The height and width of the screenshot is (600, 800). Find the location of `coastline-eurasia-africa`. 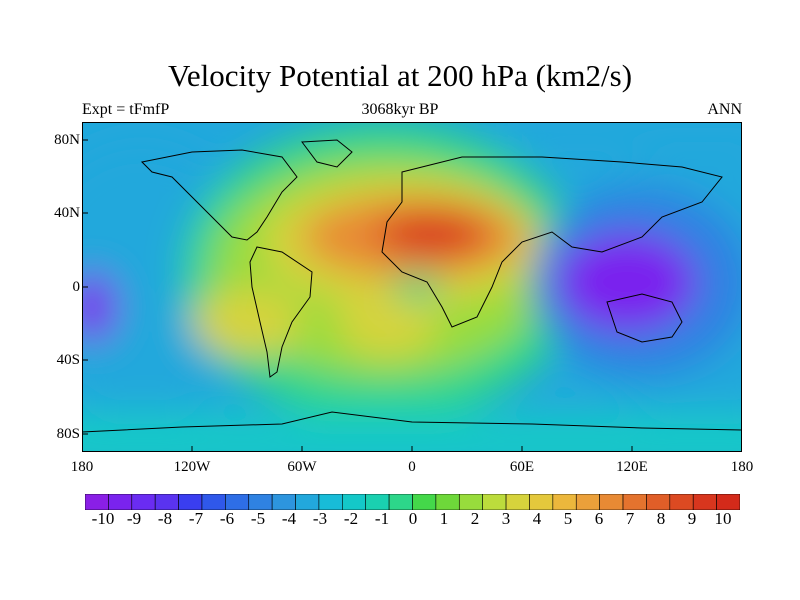

coastline-eurasia-africa is located at coordinates (552, 242).